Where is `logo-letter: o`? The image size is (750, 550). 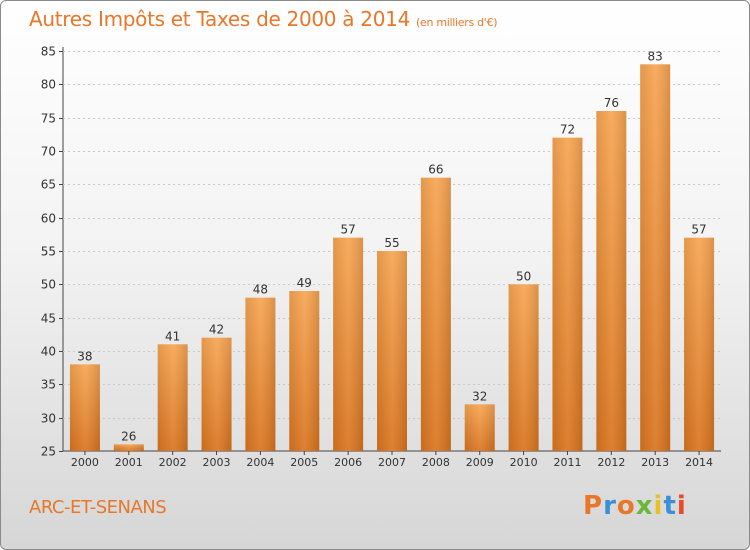 logo-letter: o is located at coordinates (626, 506).